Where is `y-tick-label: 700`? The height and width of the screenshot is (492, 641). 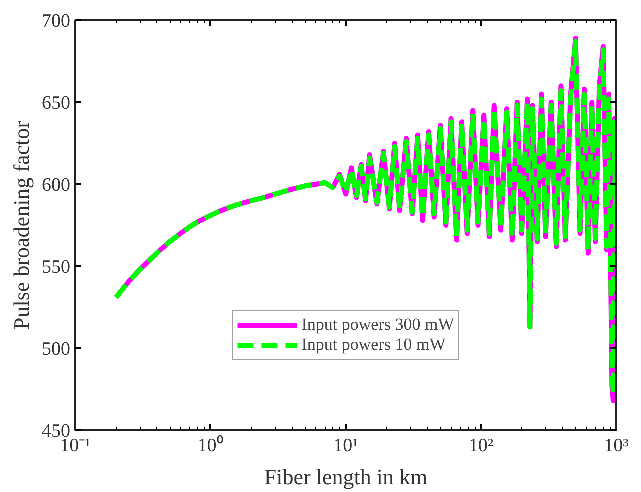 y-tick-label: 700 is located at coordinates (56, 21).